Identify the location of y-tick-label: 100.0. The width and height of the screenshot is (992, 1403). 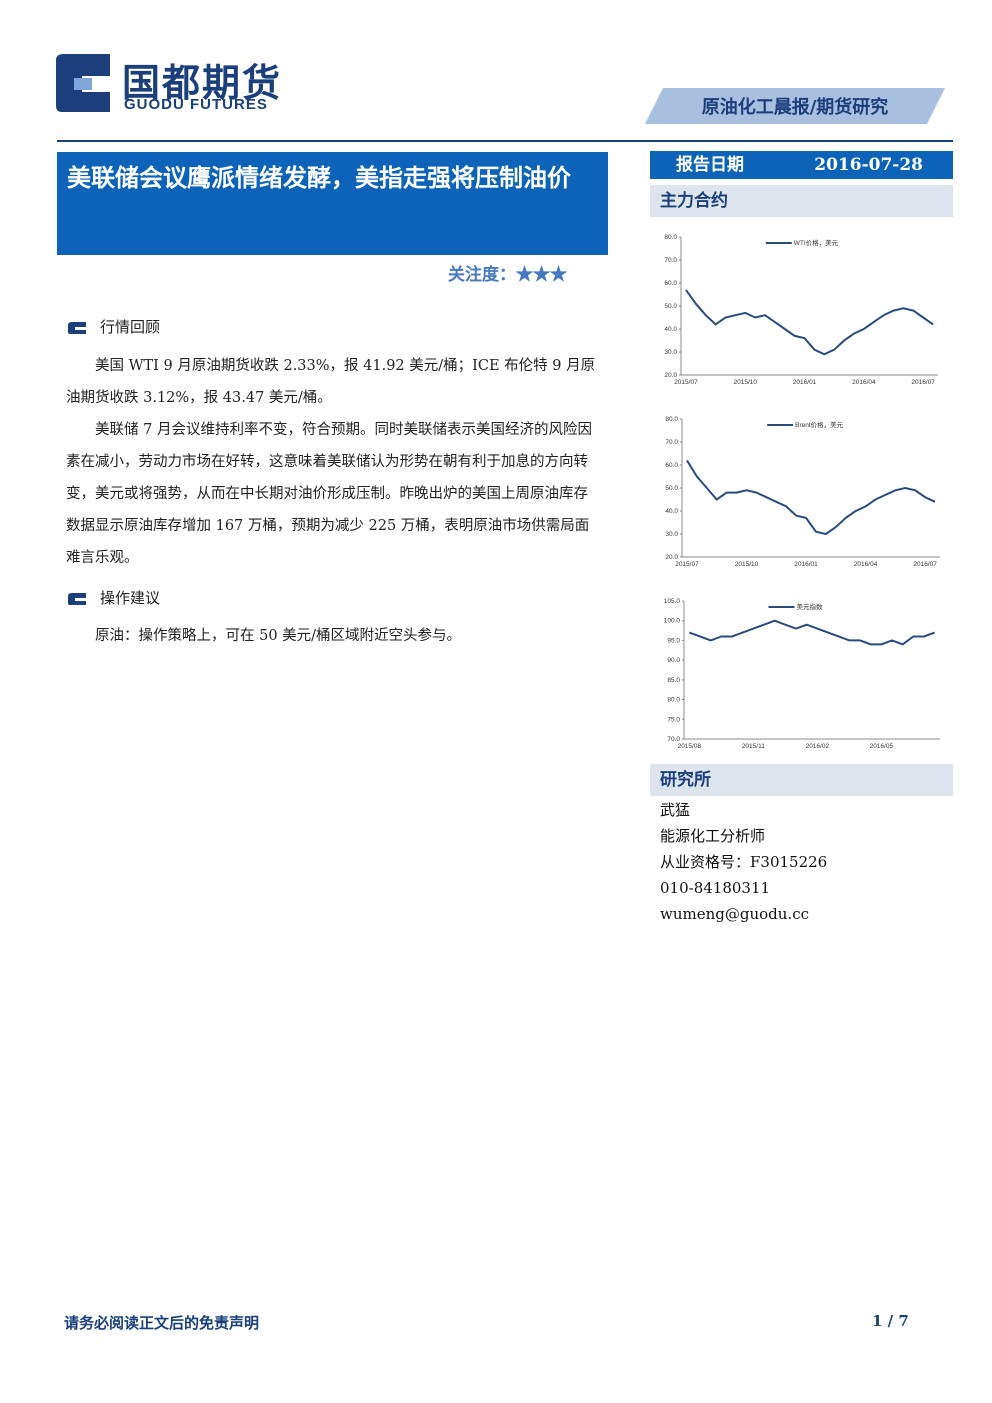
(672, 621).